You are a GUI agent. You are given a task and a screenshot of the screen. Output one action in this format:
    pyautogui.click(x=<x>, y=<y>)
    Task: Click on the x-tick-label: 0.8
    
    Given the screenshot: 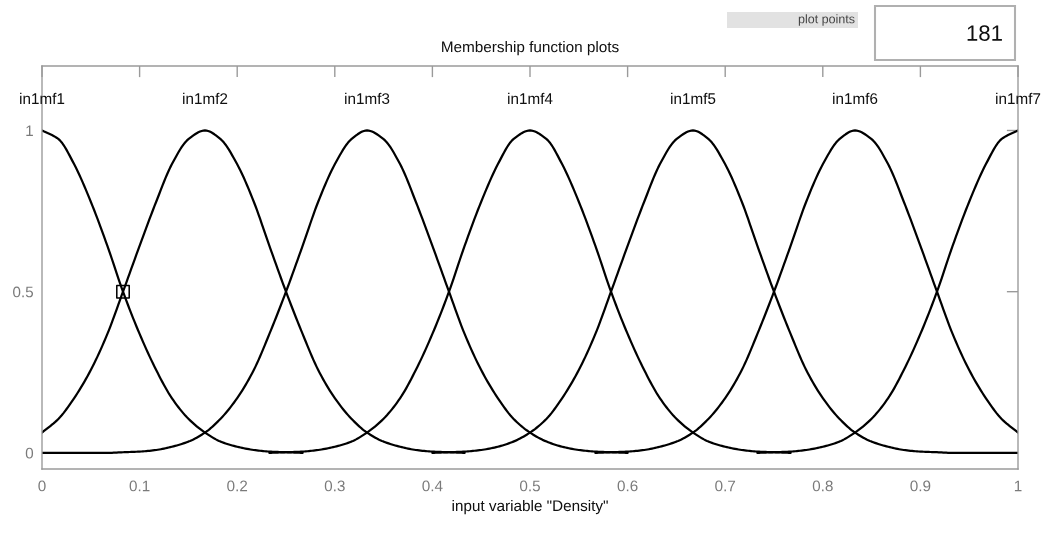 What is the action you would take?
    pyautogui.click(x=822, y=486)
    